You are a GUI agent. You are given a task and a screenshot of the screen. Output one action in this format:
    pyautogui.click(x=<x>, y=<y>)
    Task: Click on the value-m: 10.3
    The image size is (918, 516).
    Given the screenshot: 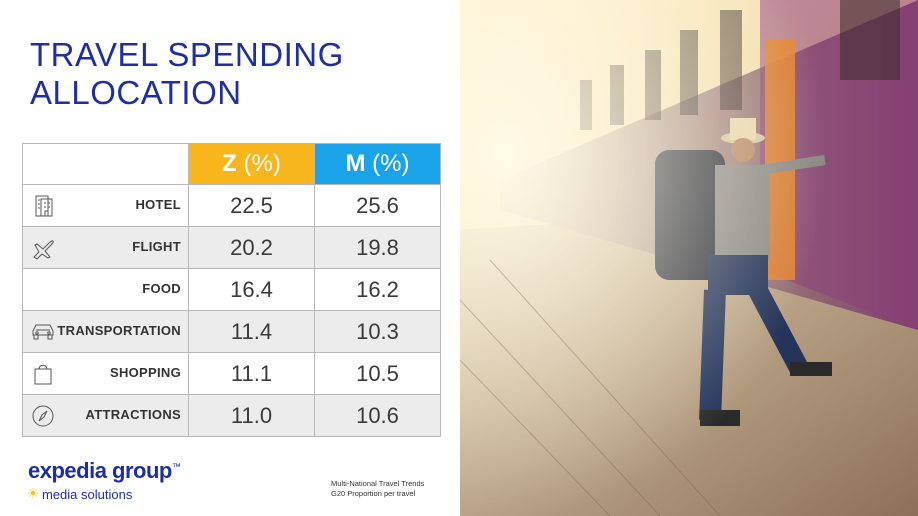 What is the action you would take?
    pyautogui.click(x=377, y=331)
    